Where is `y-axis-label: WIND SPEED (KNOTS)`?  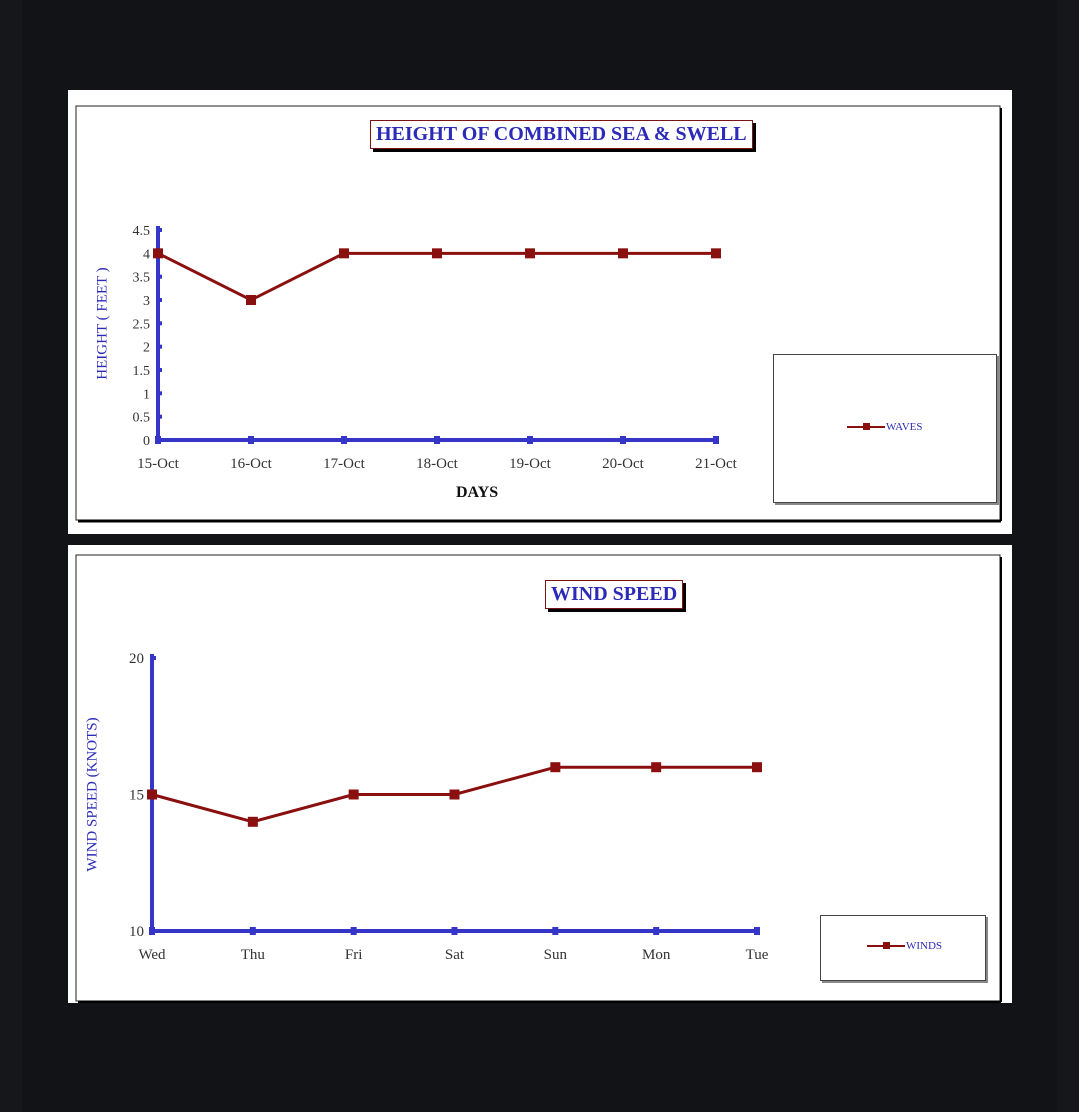
y-axis-label: WIND SPEED (KNOTS) is located at coordinates (92, 794).